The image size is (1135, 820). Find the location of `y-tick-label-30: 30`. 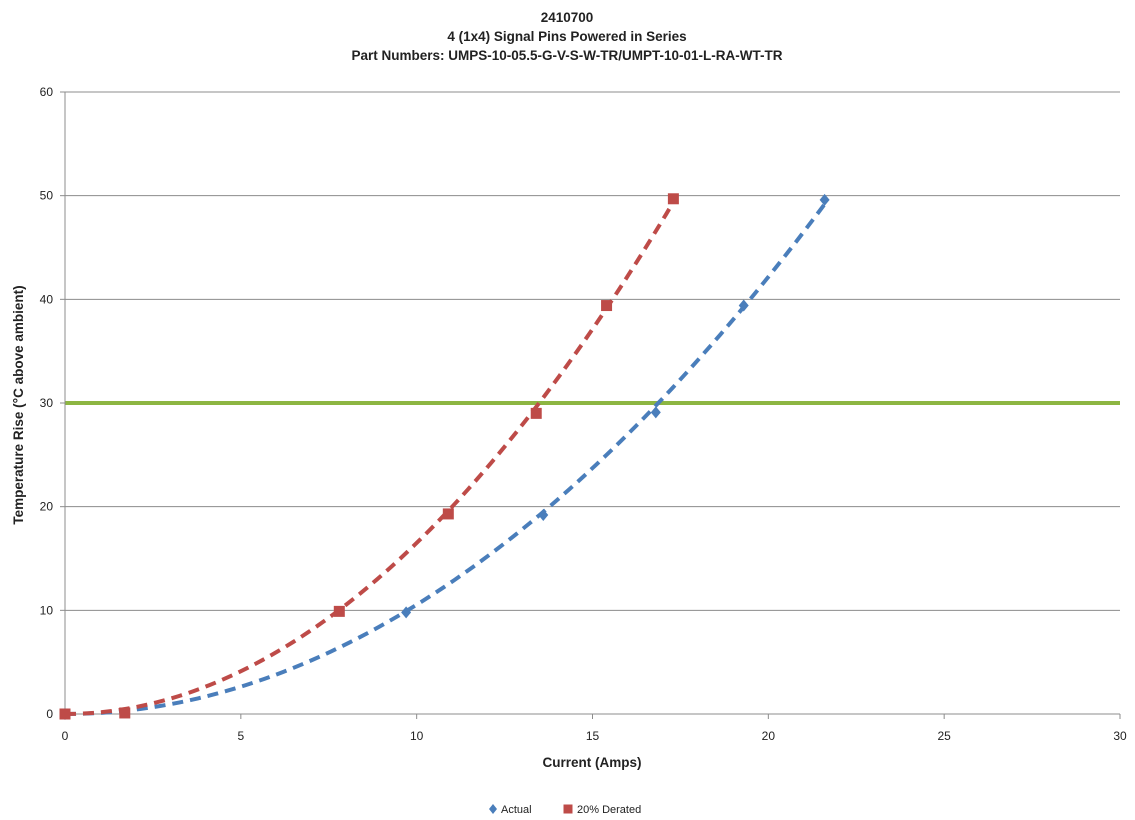

y-tick-label-30: 30 is located at coordinates (47, 403).